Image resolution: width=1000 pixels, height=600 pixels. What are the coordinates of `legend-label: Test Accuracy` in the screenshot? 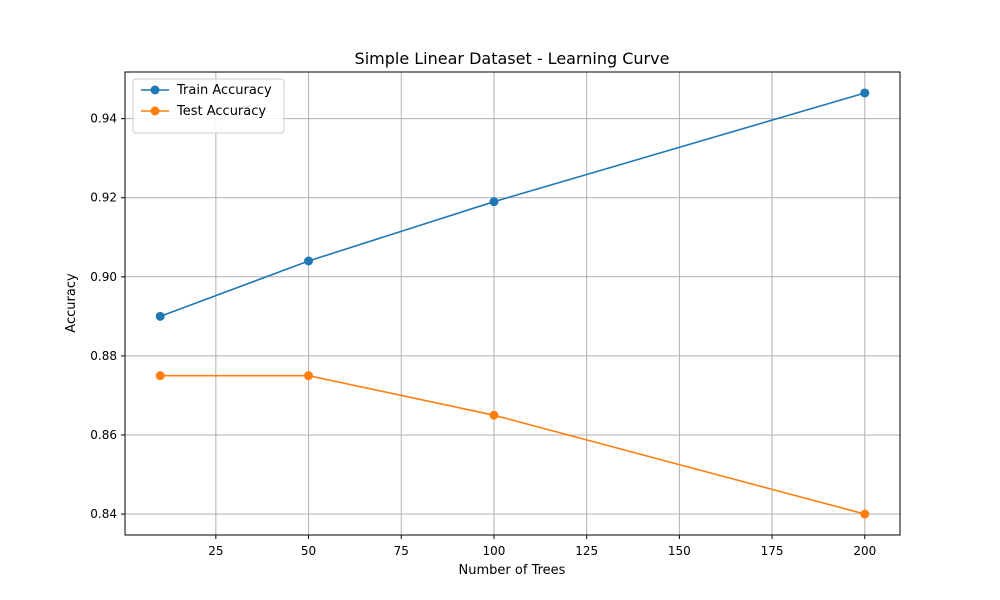 It's located at (221, 111).